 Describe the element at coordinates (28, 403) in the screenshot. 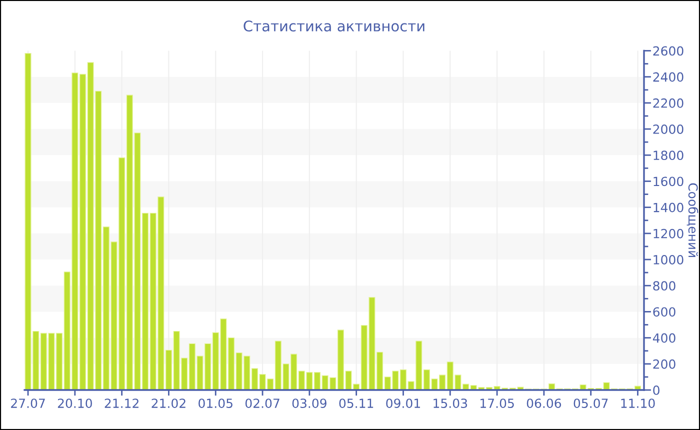

I see `x-tick-label: 27.07` at that location.